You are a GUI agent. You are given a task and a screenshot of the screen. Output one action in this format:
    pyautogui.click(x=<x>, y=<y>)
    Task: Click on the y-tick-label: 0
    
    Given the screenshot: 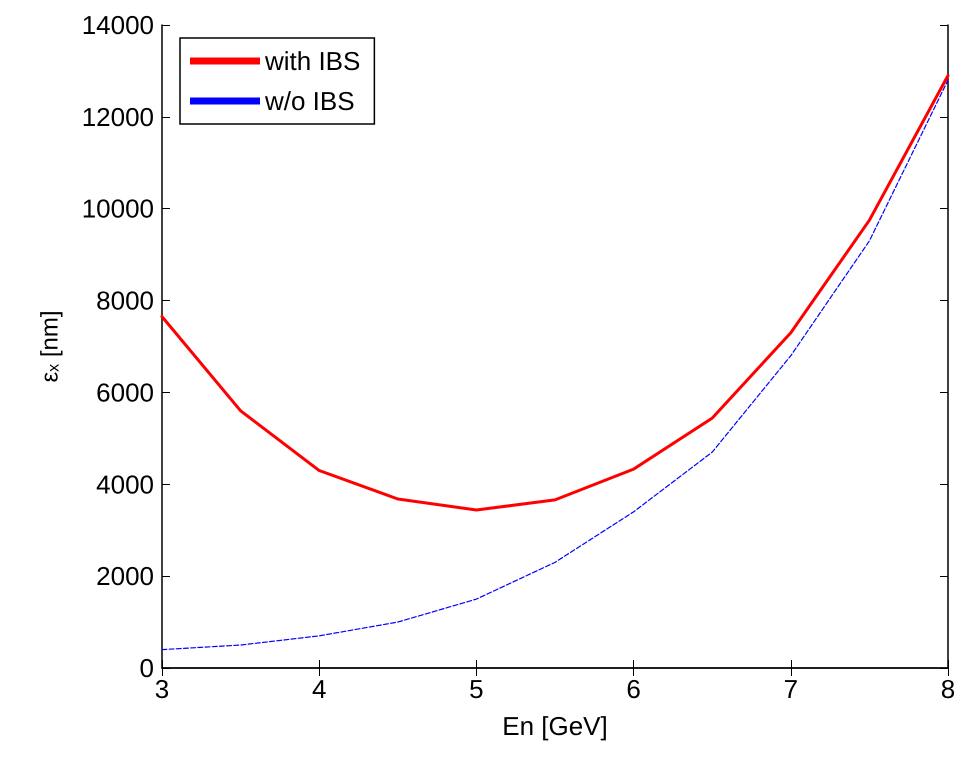 What is the action you would take?
    pyautogui.click(x=147, y=668)
    